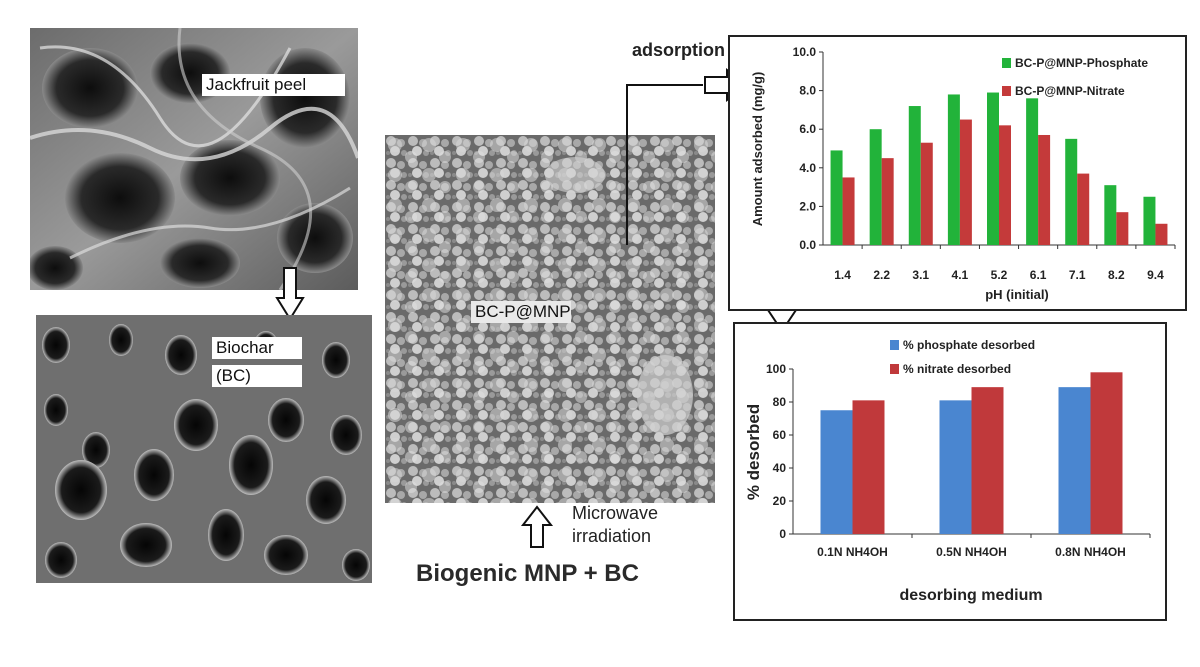  Describe the element at coordinates (290, 294) in the screenshot. I see `down-arrow-icon` at that location.